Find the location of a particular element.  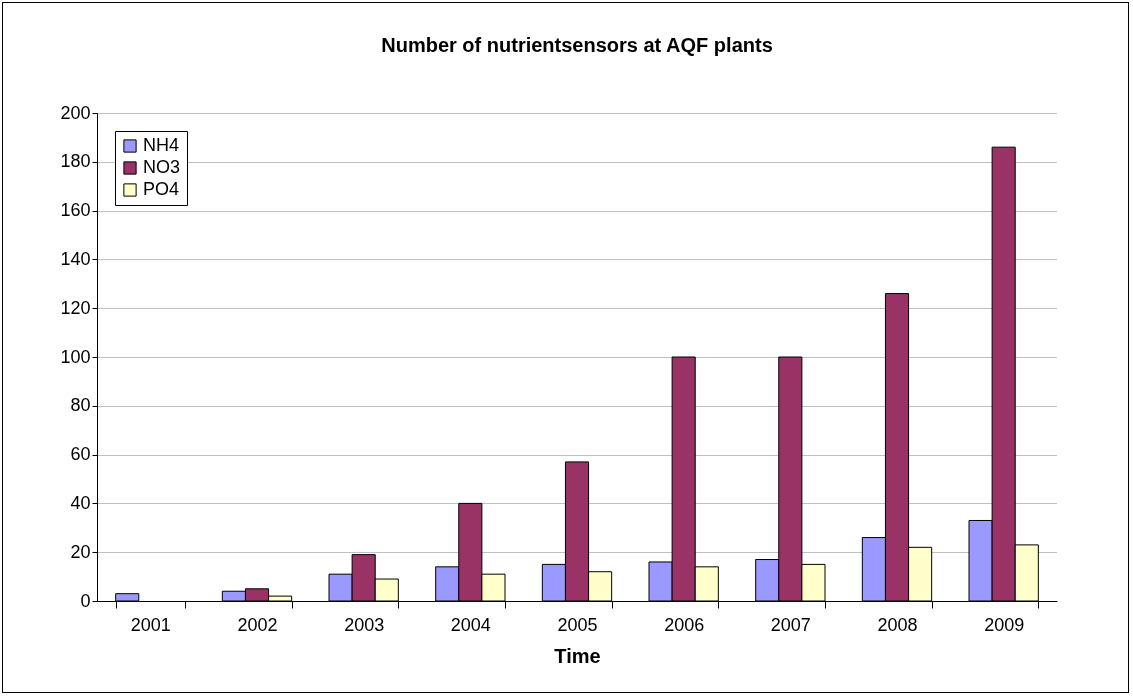

x-tick-label: 2006 is located at coordinates (684, 624).